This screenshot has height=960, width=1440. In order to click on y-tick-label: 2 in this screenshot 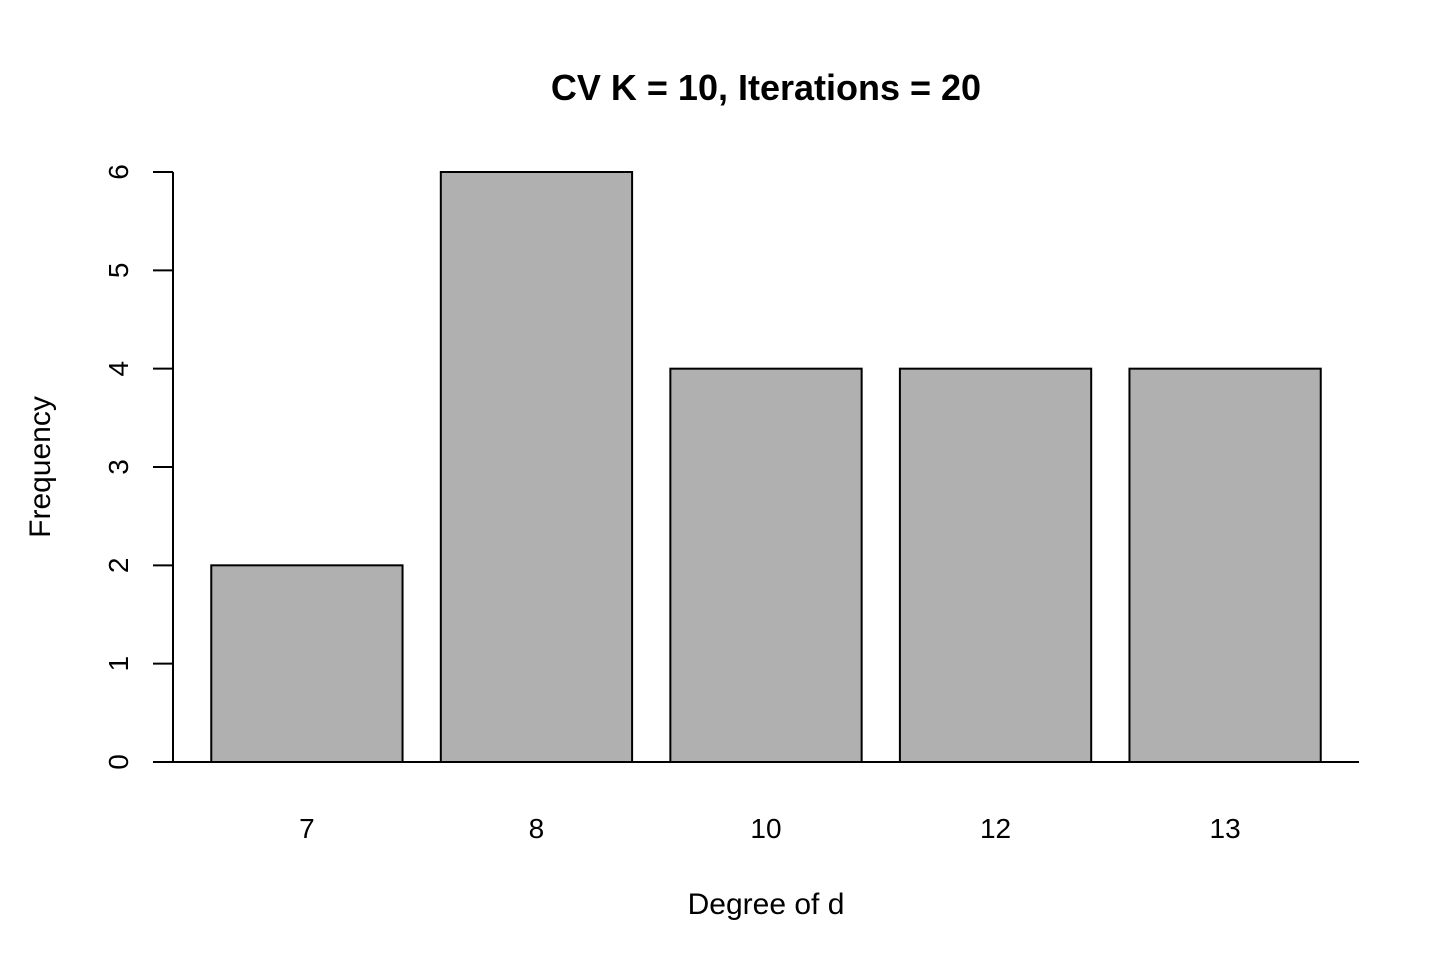, I will do `click(118, 566)`.